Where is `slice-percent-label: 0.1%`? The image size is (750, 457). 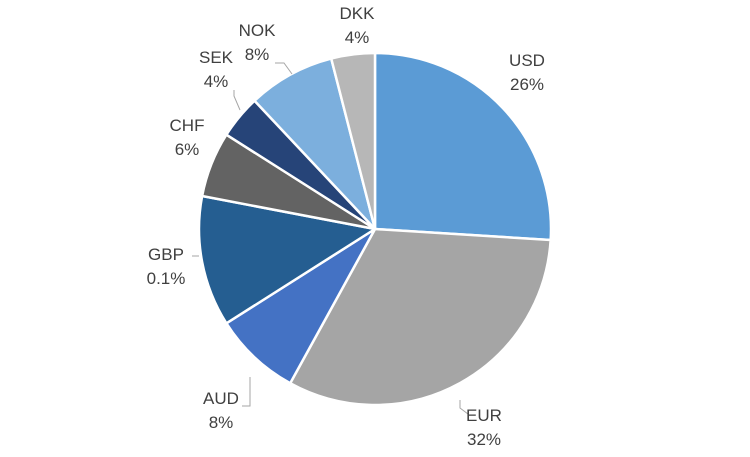
slice-percent-label: 0.1% is located at coordinates (166, 278).